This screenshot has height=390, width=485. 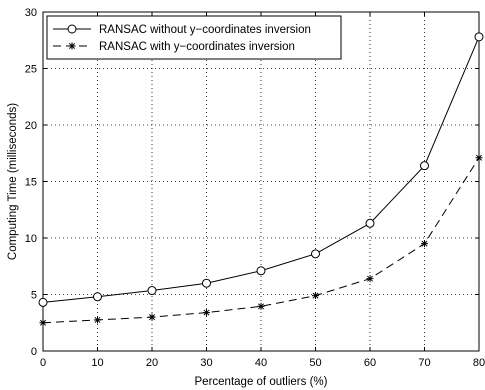 What do you see at coordinates (261, 363) in the screenshot?
I see `x-tick-label: 40` at bounding box center [261, 363].